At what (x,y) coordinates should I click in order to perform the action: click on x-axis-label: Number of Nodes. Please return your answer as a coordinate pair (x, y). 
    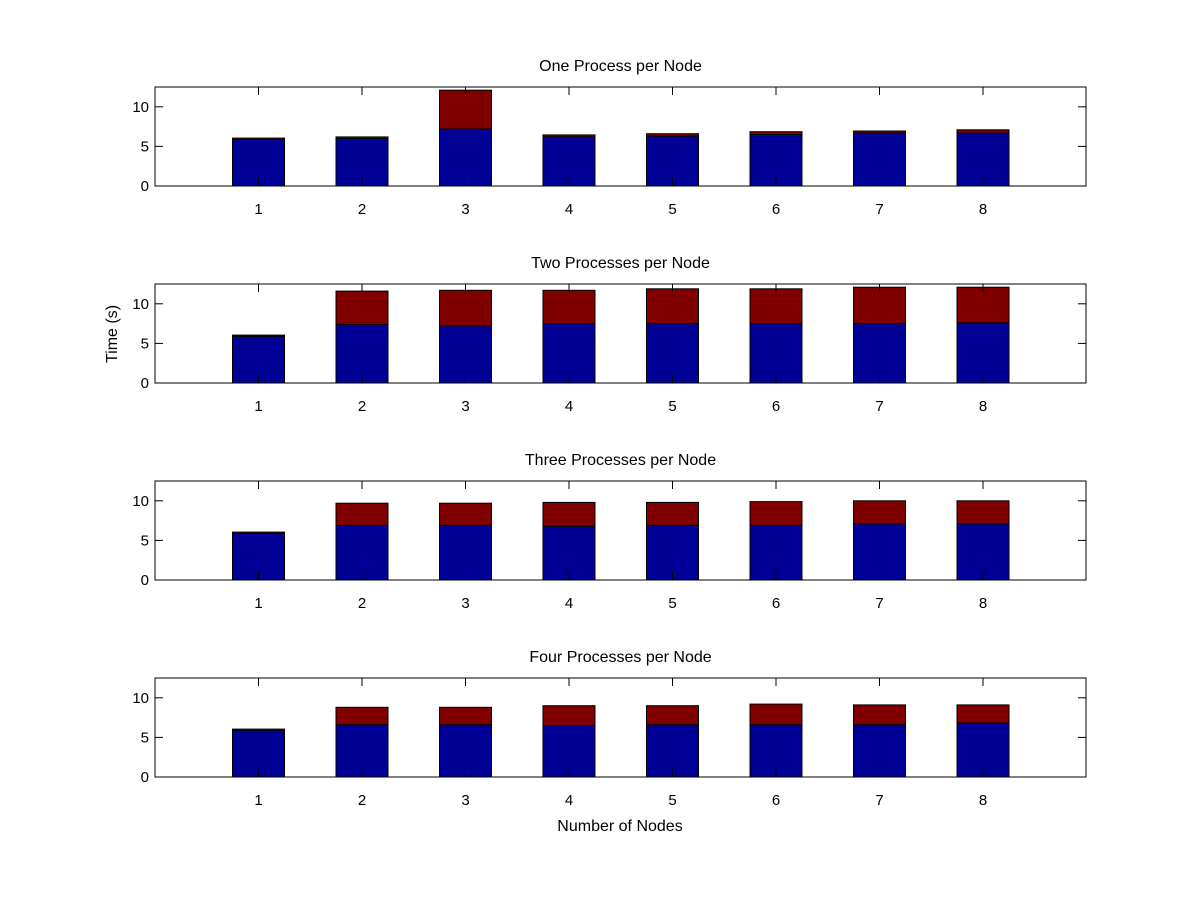
    Looking at the image, I should click on (619, 826).